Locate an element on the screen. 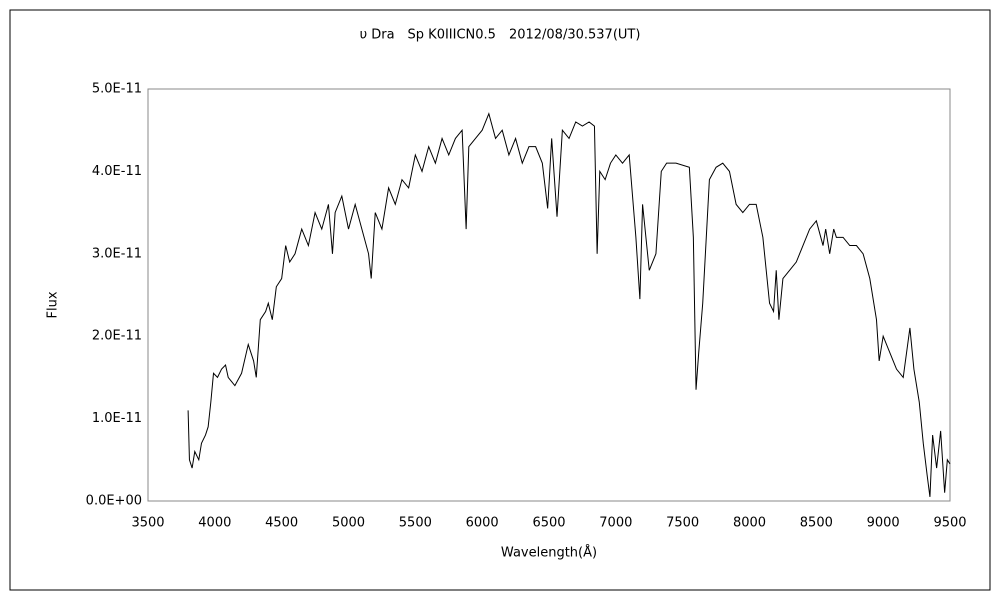 Image resolution: width=1000 pixels, height=600 pixels. y-tick-label: 2.0E-11 is located at coordinates (117, 336).